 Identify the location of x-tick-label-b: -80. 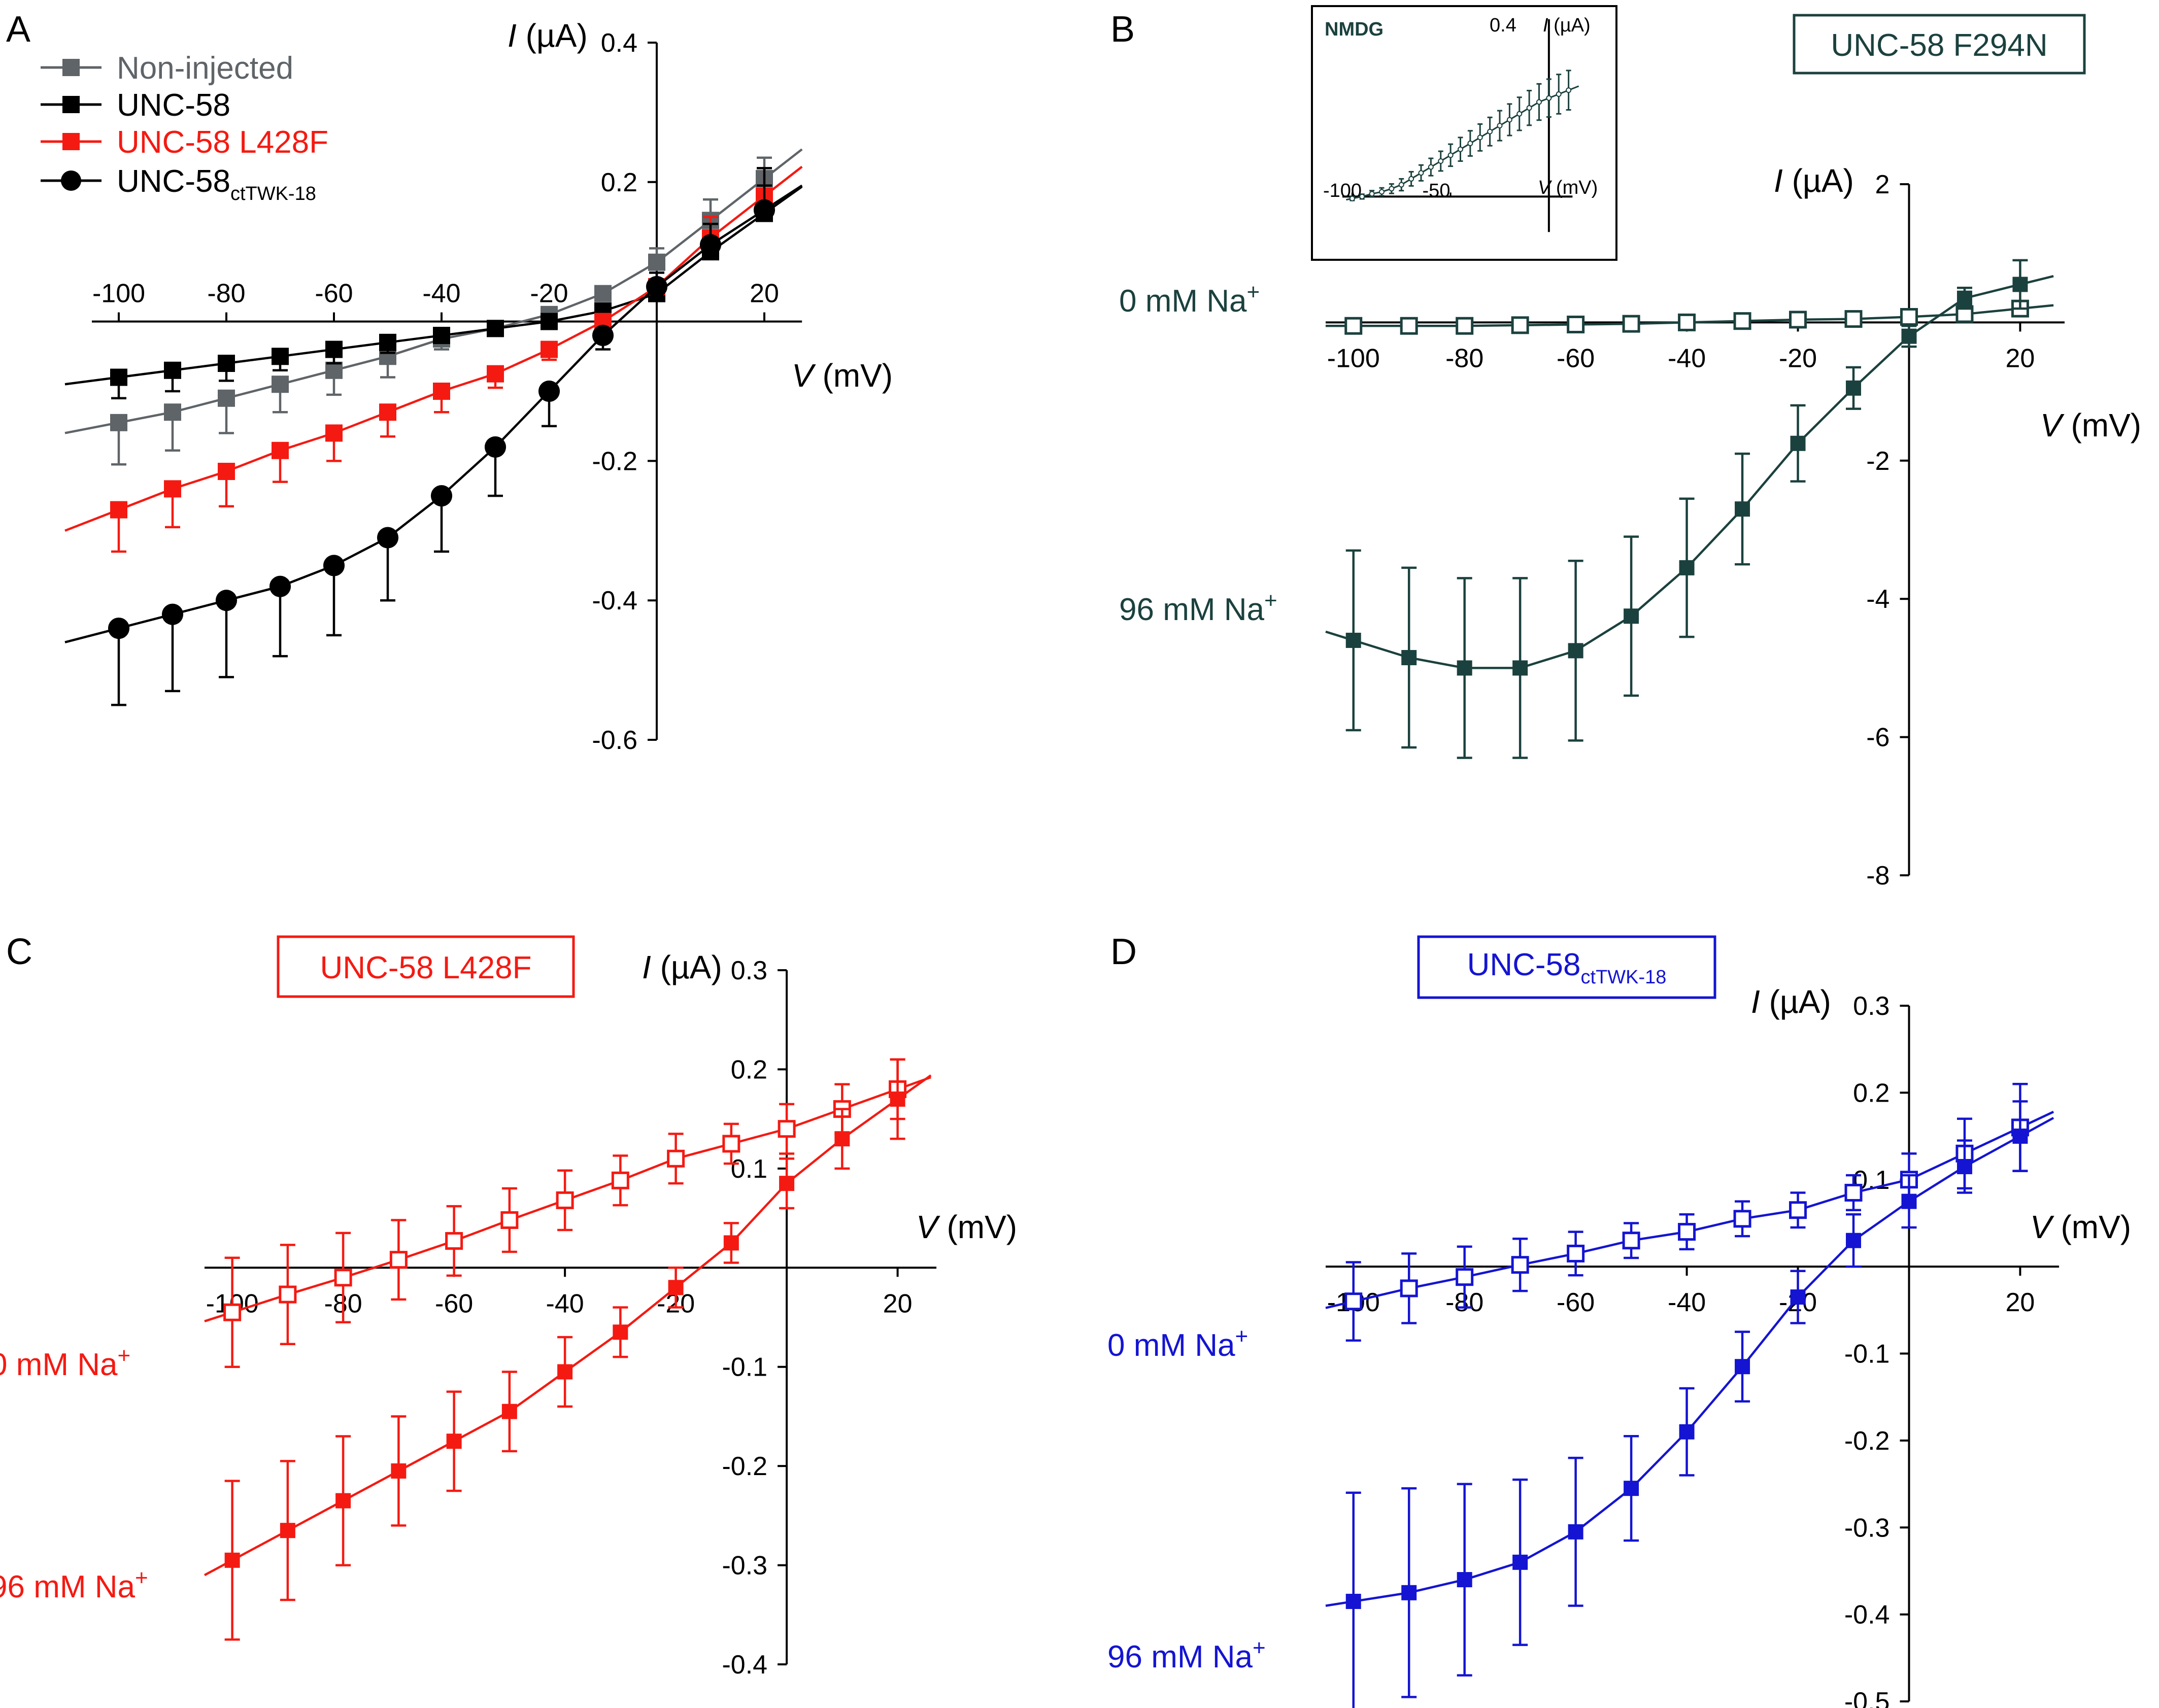
(1464, 359).